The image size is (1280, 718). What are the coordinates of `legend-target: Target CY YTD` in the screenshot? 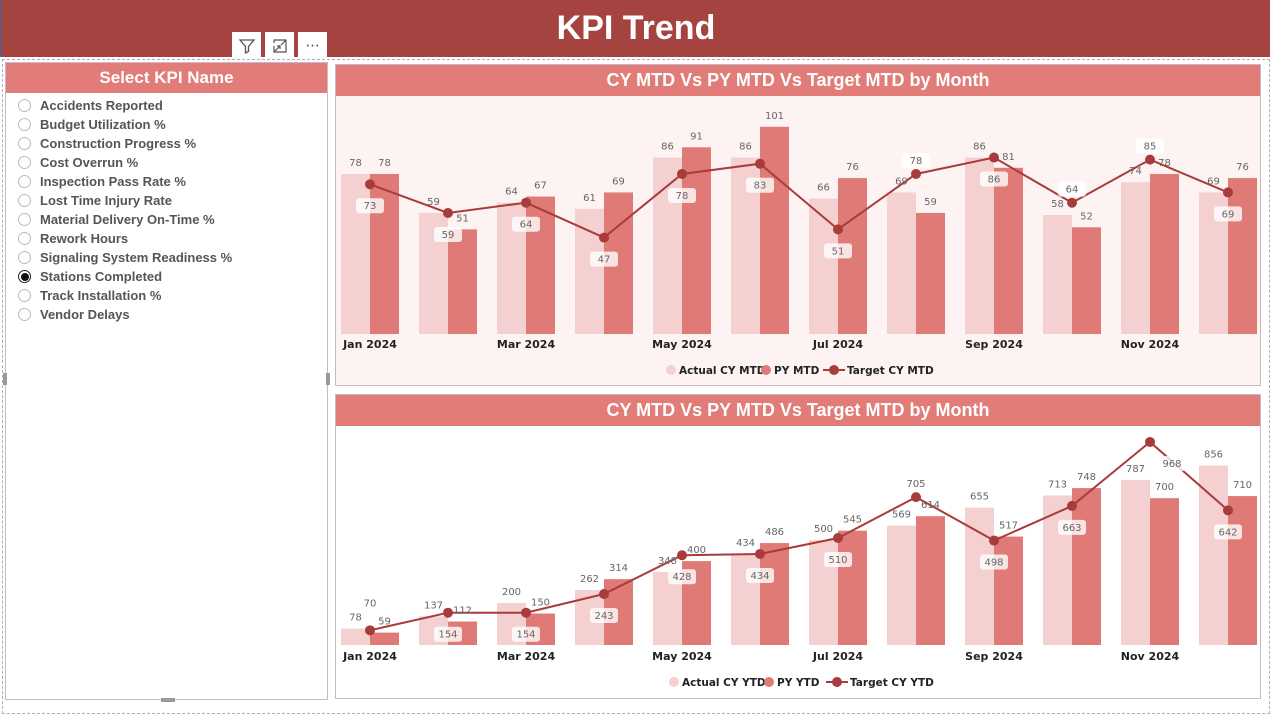 It's located at (892, 683).